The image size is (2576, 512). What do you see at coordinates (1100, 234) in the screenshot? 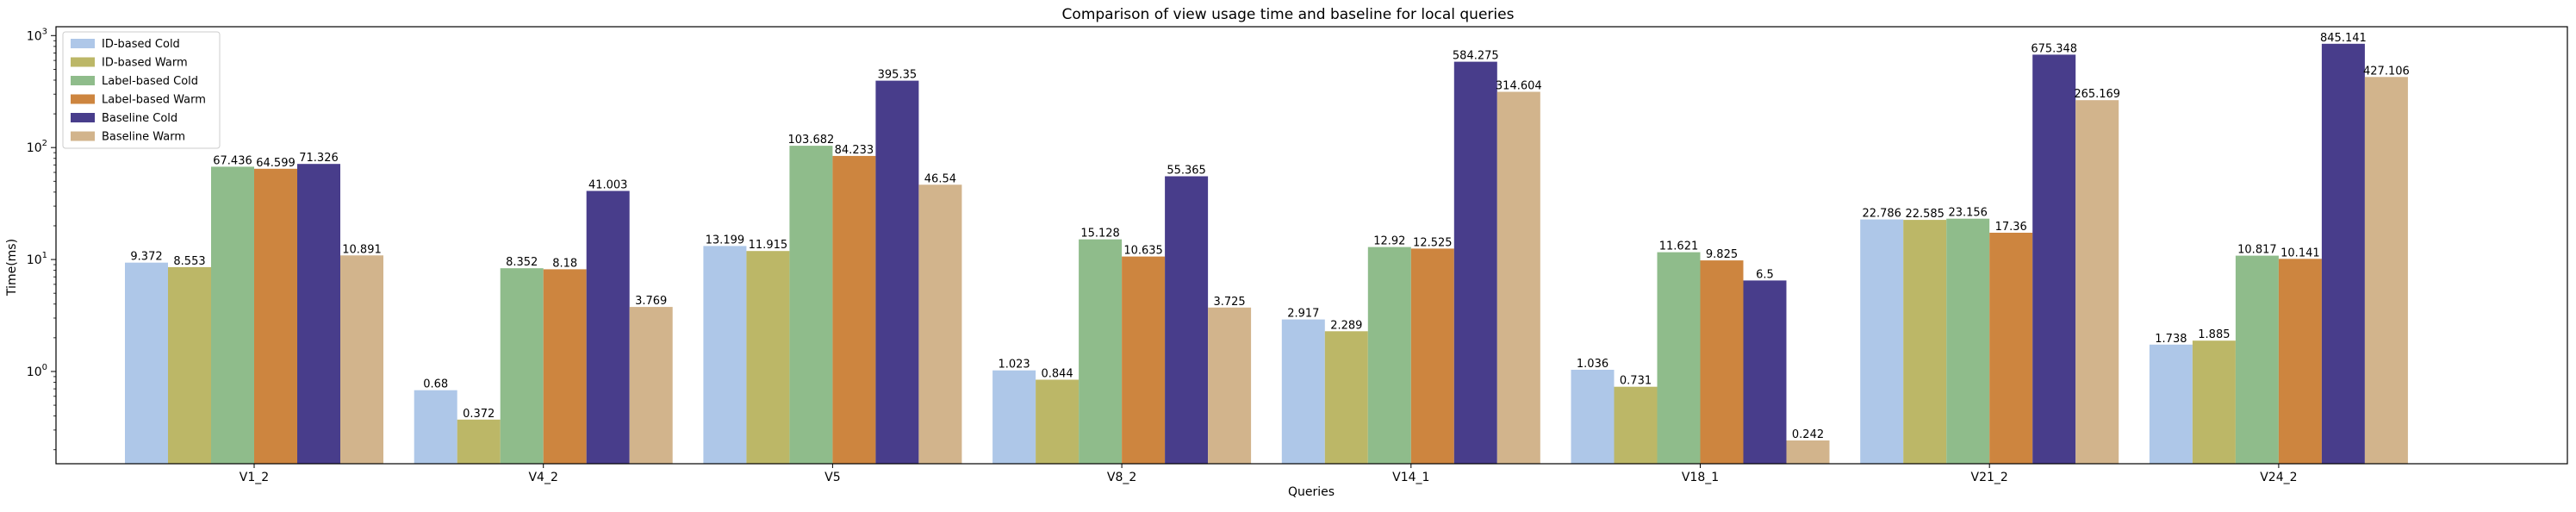
I see `data-label: 15.128` at bounding box center [1100, 234].